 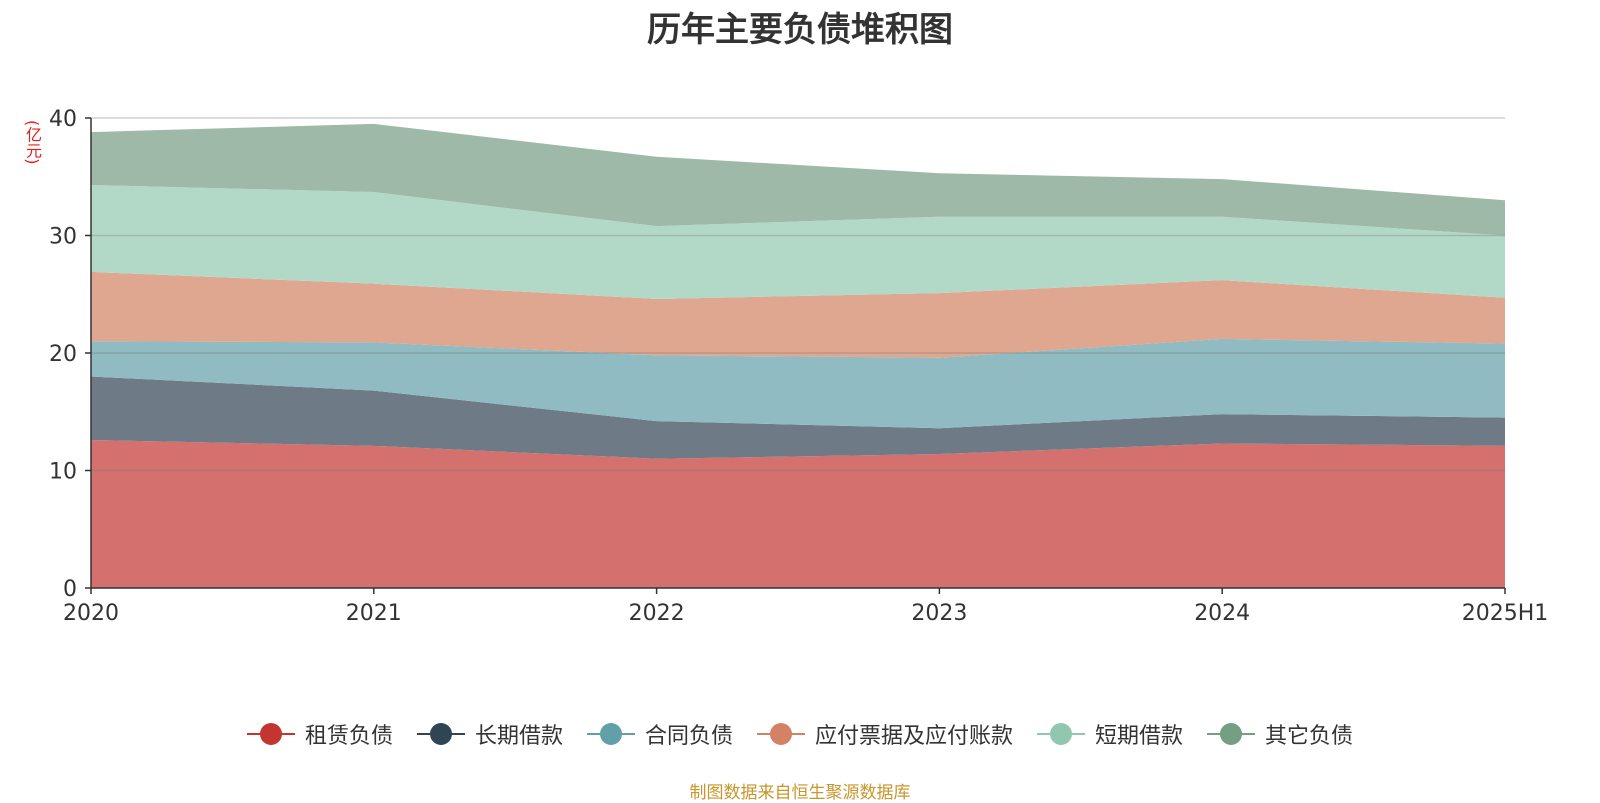 What do you see at coordinates (688, 736) in the screenshot?
I see `legend-label: 合同负债` at bounding box center [688, 736].